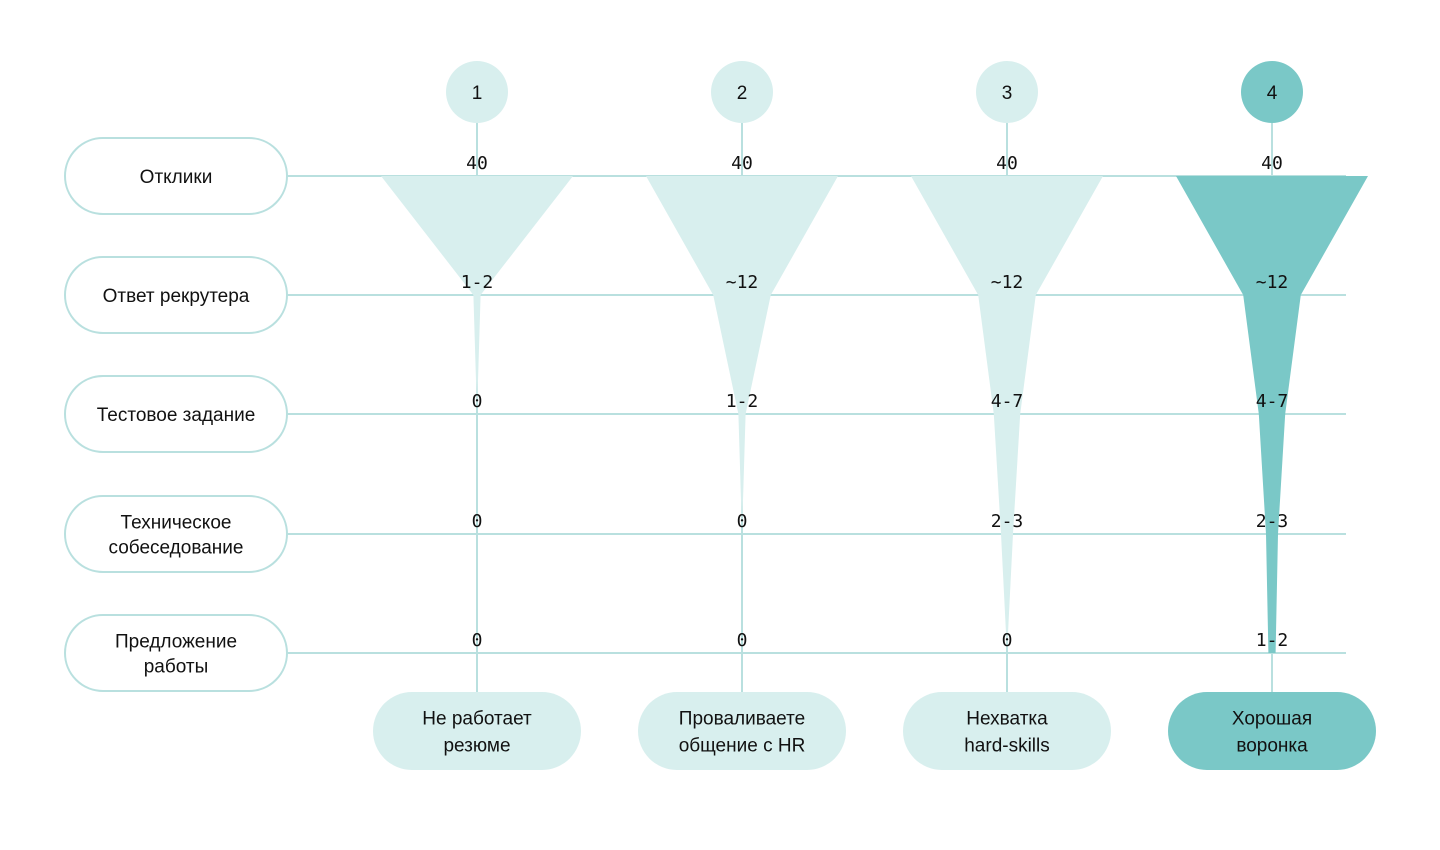 The image size is (1440, 850). I want to click on stage-label: Техническое, so click(176, 523).